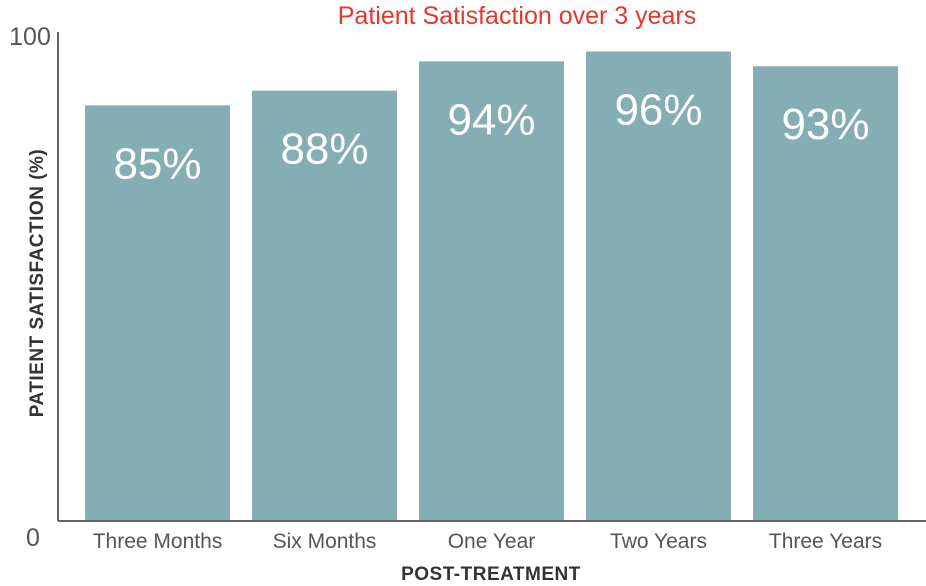 This screenshot has width=926, height=586. Describe the element at coordinates (157, 163) in the screenshot. I see `bar-value-label-0: 85%` at that location.